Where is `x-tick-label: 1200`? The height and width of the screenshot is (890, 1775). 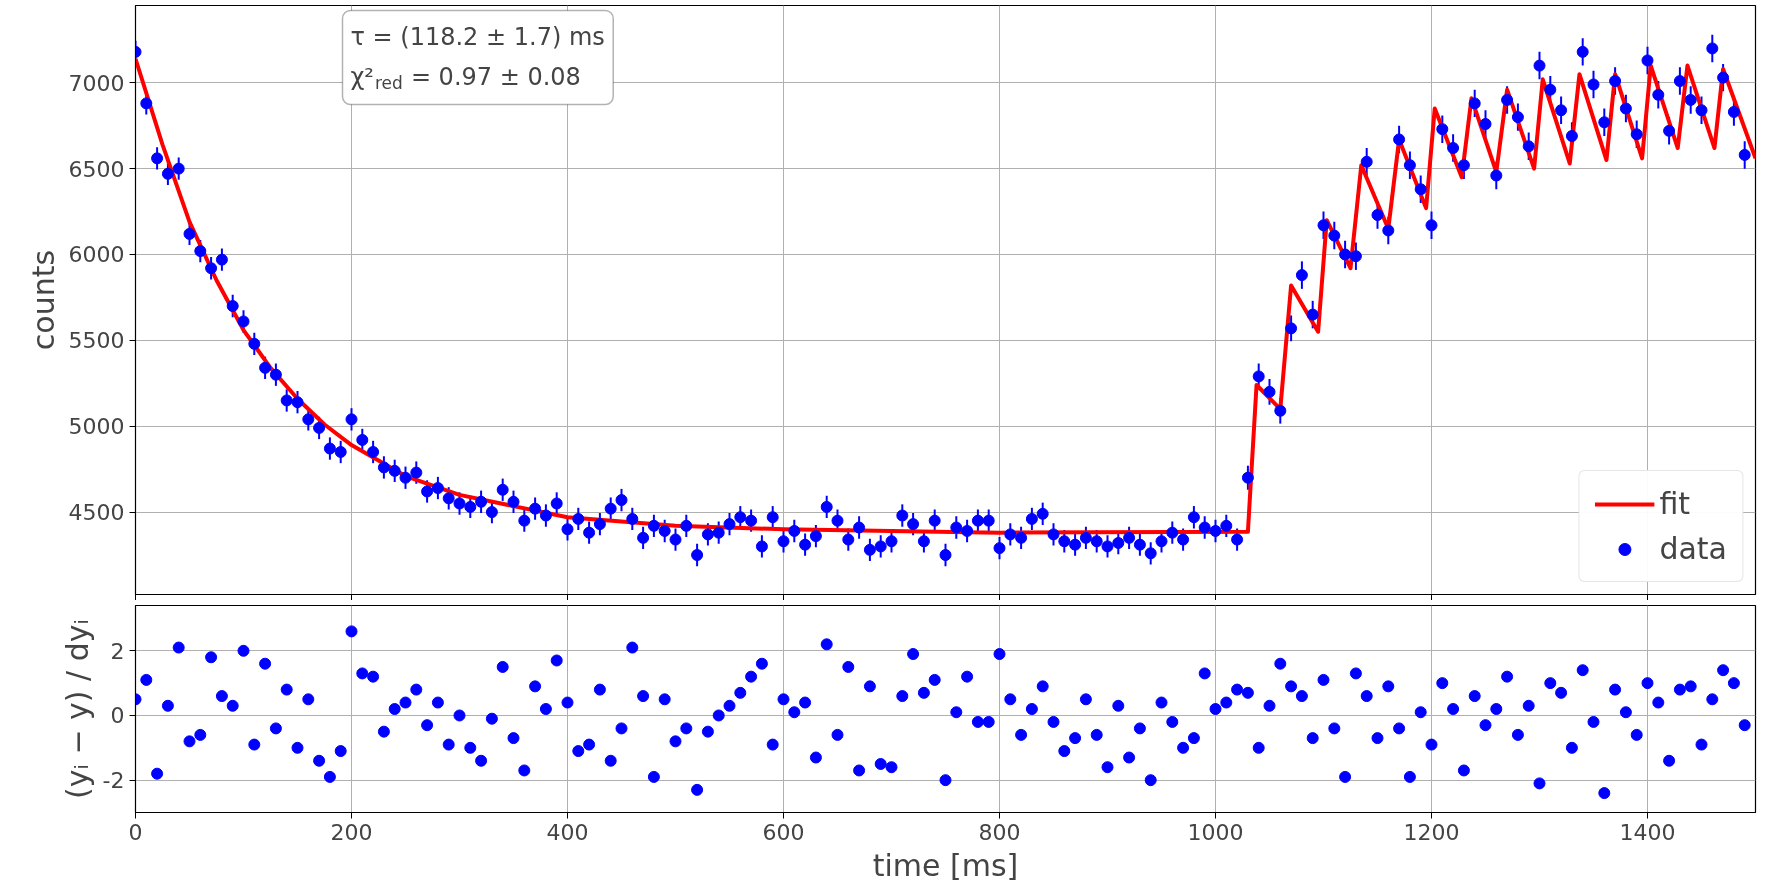
x-tick-label: 1200 is located at coordinates (1431, 832).